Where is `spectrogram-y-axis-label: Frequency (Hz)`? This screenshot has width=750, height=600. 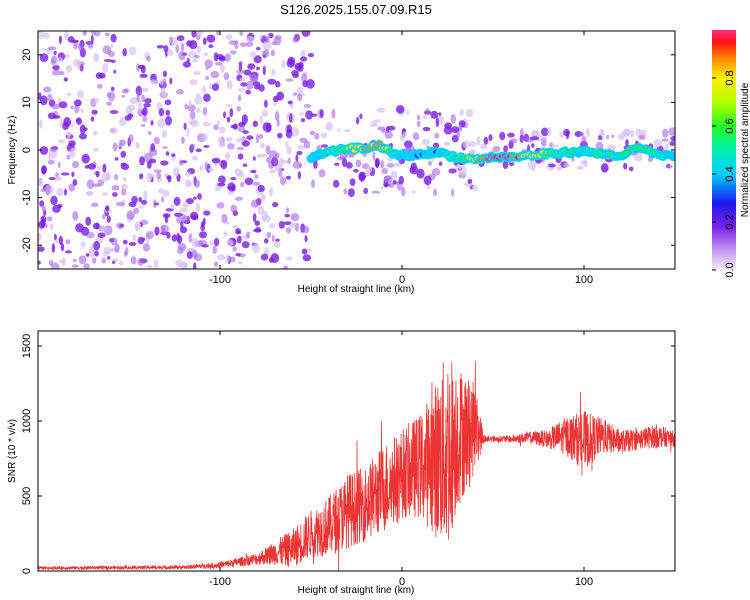
spectrogram-y-axis-label: Frequency (Hz) is located at coordinates (12, 150).